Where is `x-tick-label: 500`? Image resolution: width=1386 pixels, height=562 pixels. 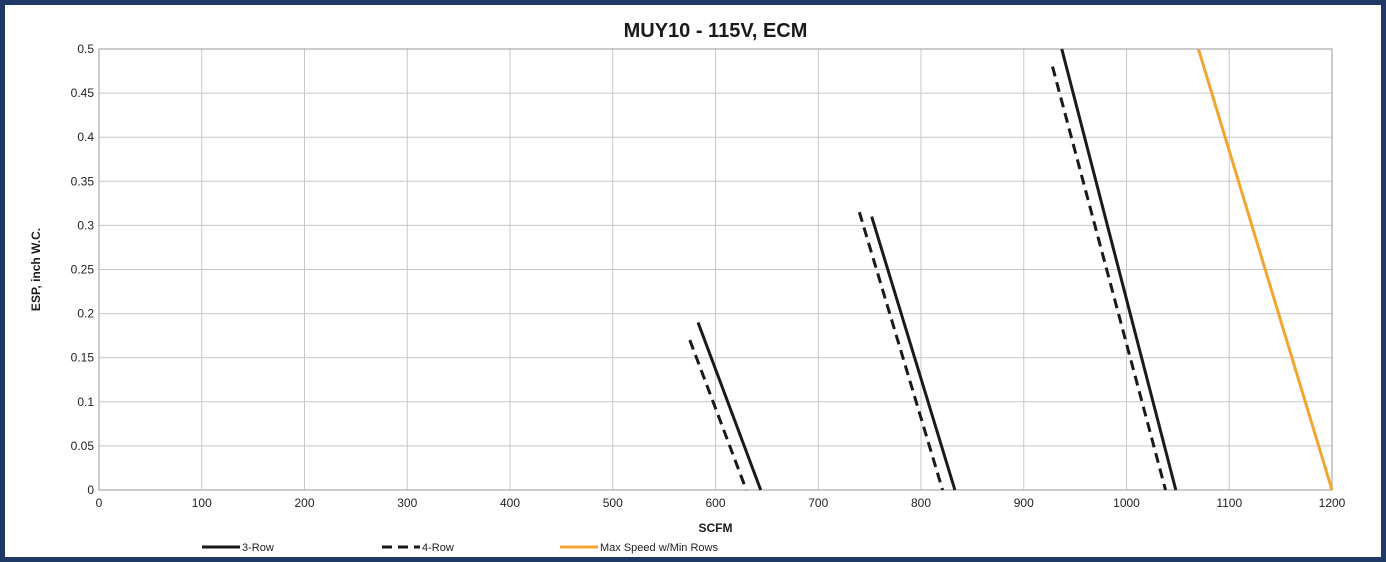 x-tick-label: 500 is located at coordinates (613, 503).